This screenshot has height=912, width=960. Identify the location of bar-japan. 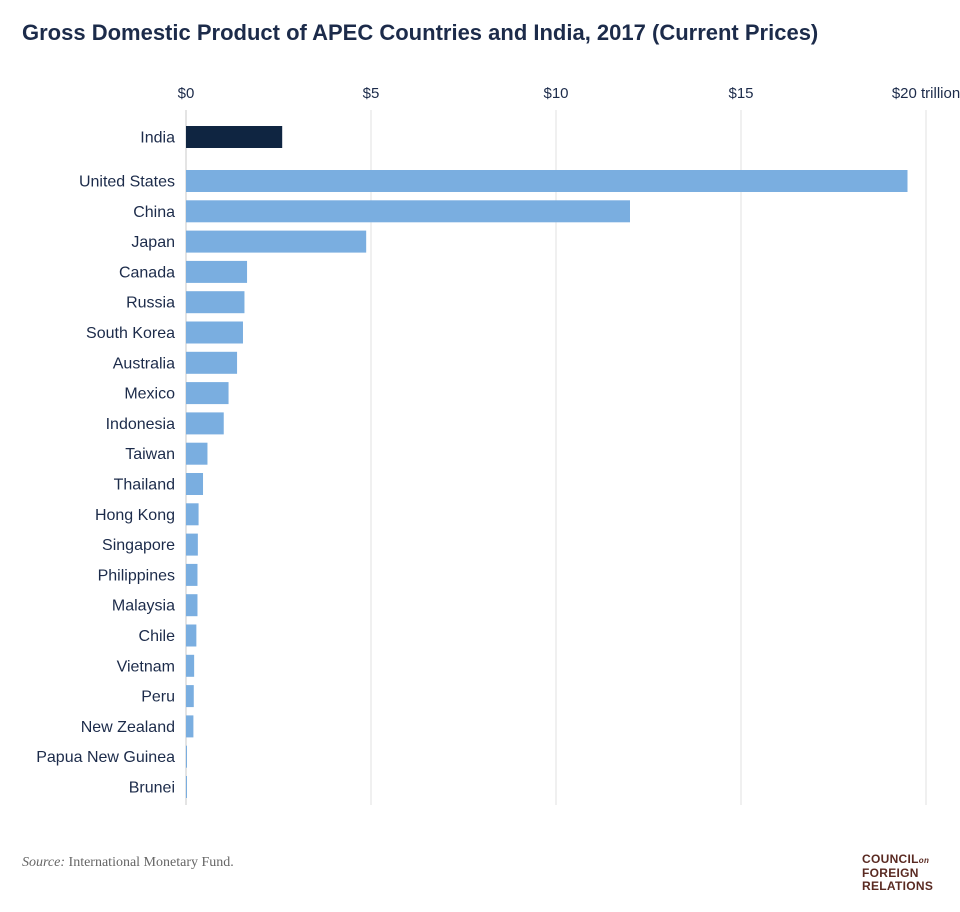
(276, 241).